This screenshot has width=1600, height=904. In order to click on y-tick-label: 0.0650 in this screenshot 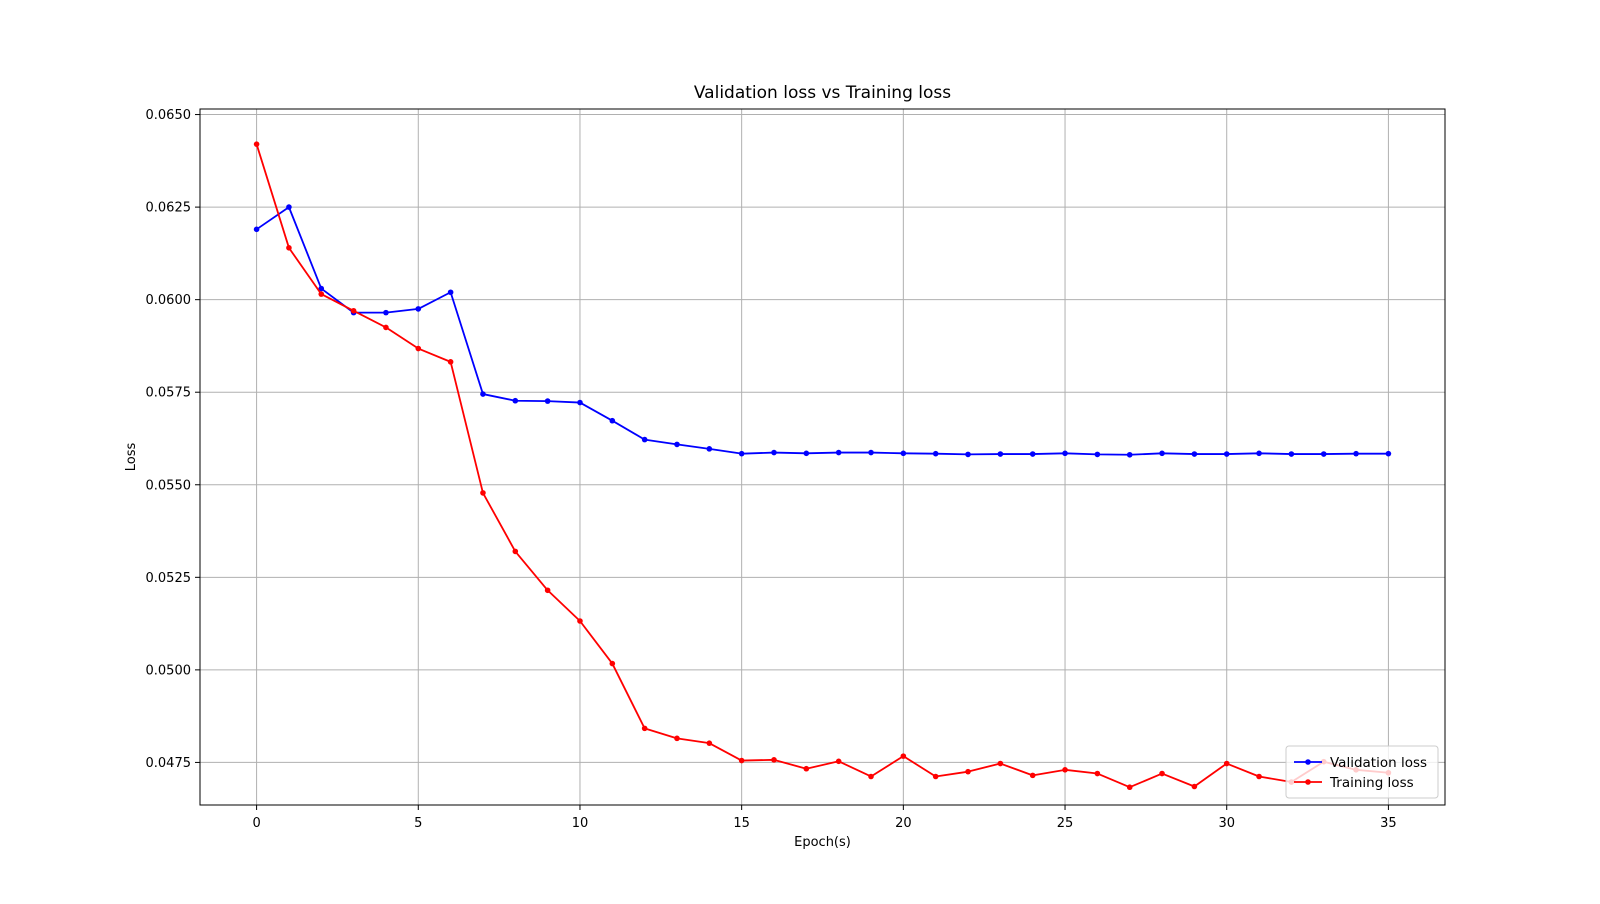, I will do `click(169, 115)`.